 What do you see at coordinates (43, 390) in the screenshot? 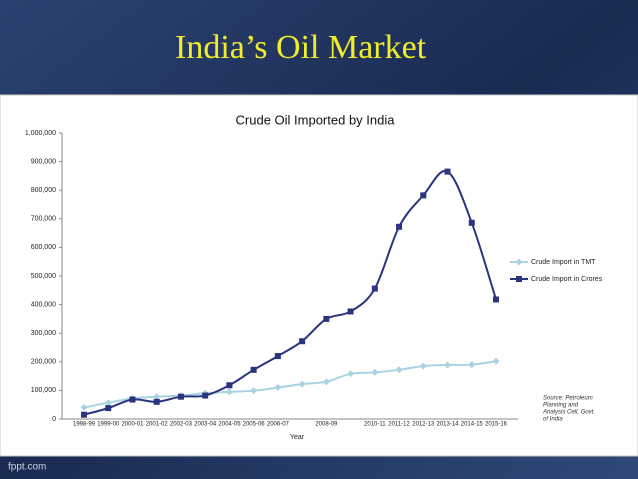
I see `y-tick-label: 100,000` at bounding box center [43, 390].